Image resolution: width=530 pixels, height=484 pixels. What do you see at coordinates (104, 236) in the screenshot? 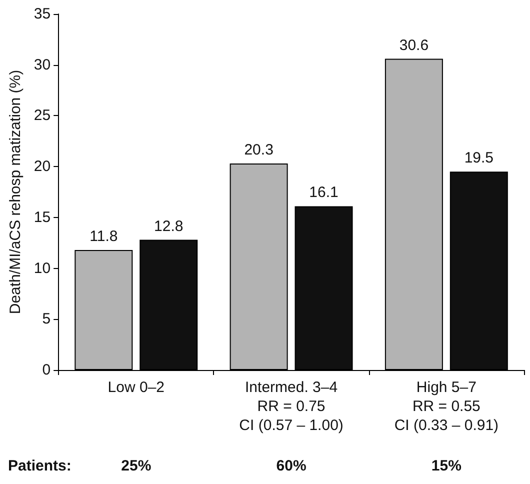
I see `data-label: 11.8` at bounding box center [104, 236].